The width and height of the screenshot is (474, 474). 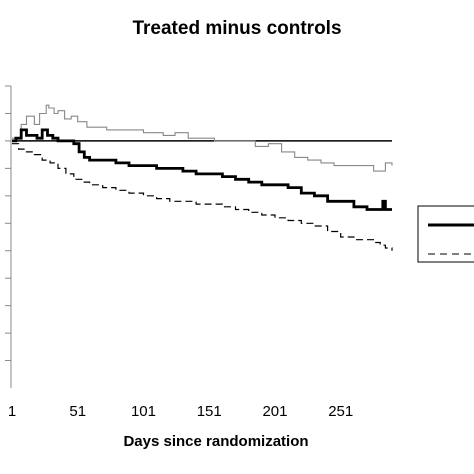 I want to click on chart-title: Treated minus controls, so click(x=236, y=28).